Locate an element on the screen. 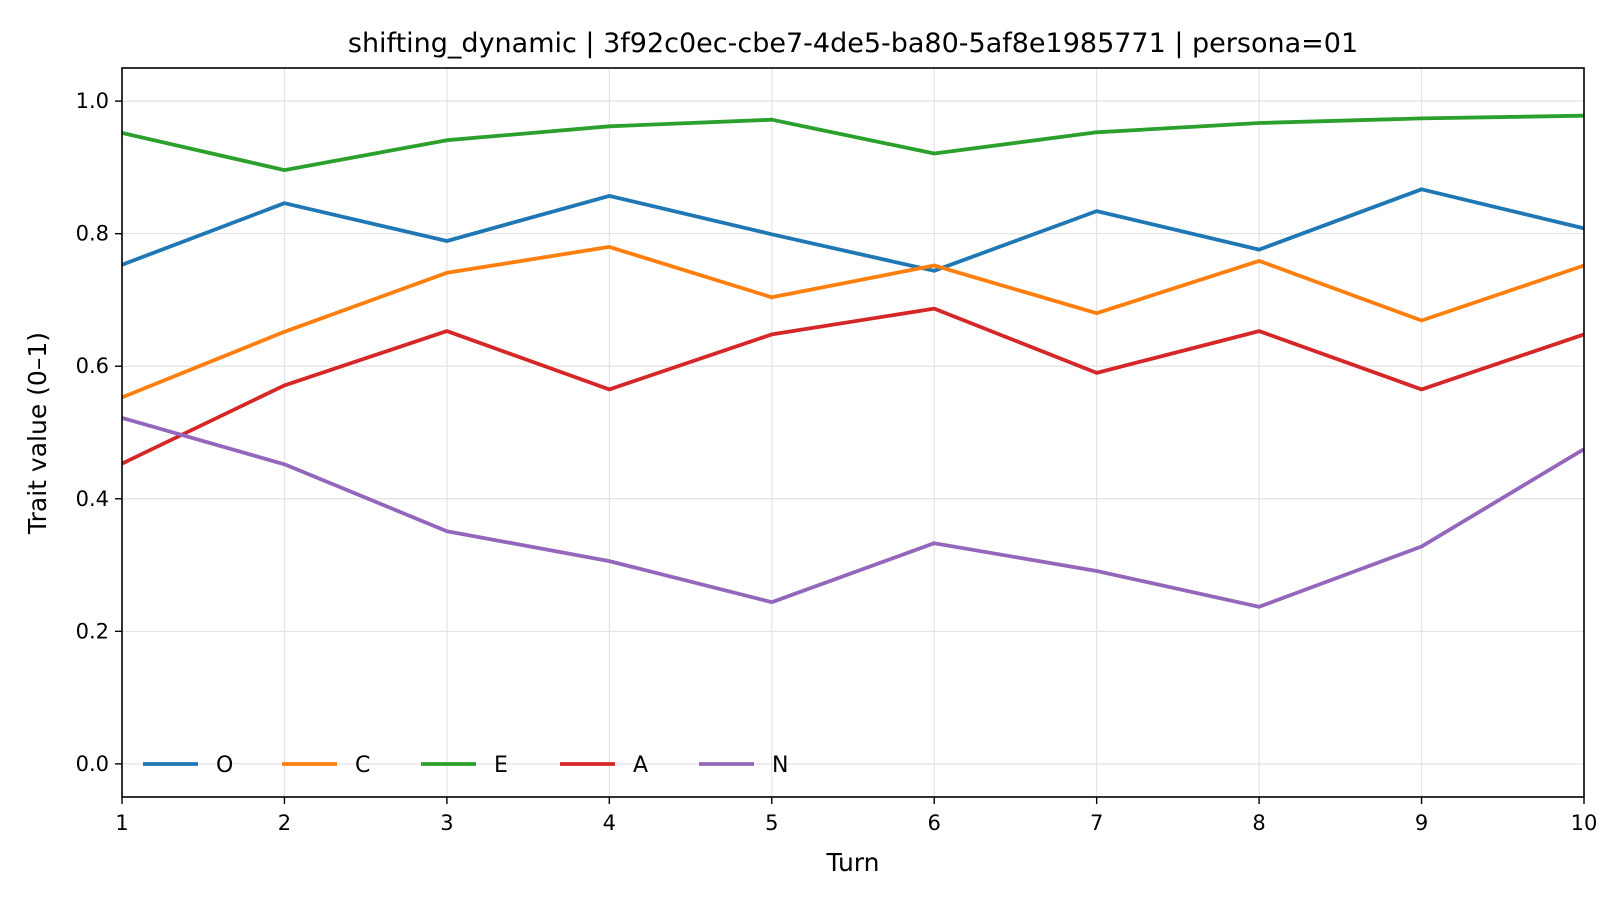  legend-label-A: A is located at coordinates (640, 765).